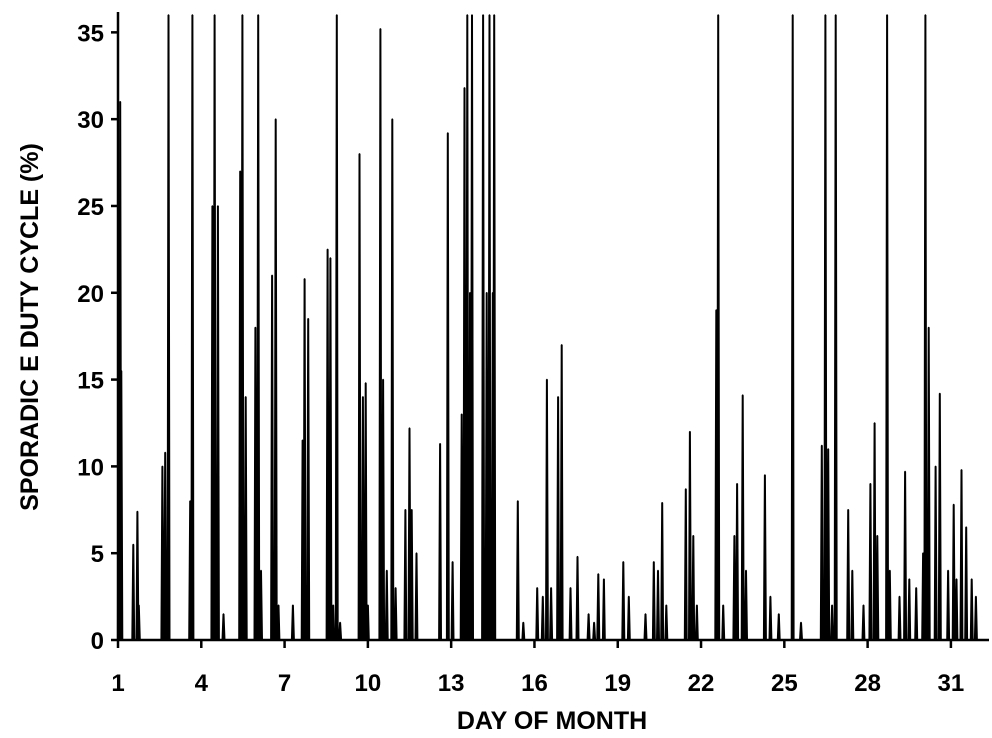 This screenshot has width=992, height=738. Describe the element at coordinates (451, 683) in the screenshot. I see `x-tick-label: 13` at that location.